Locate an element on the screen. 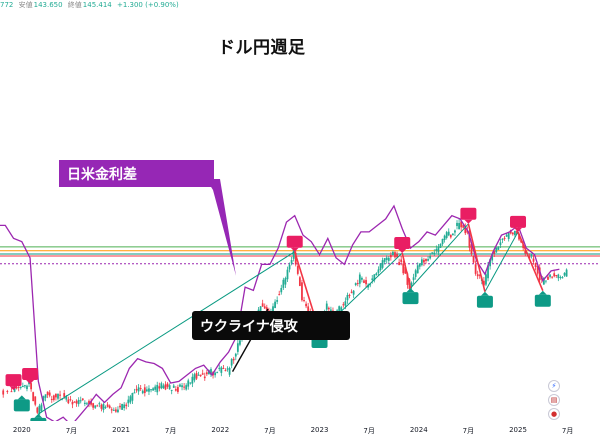 This screenshot has height=442, width=600. x-tick-label: 2023 is located at coordinates (319, 430).